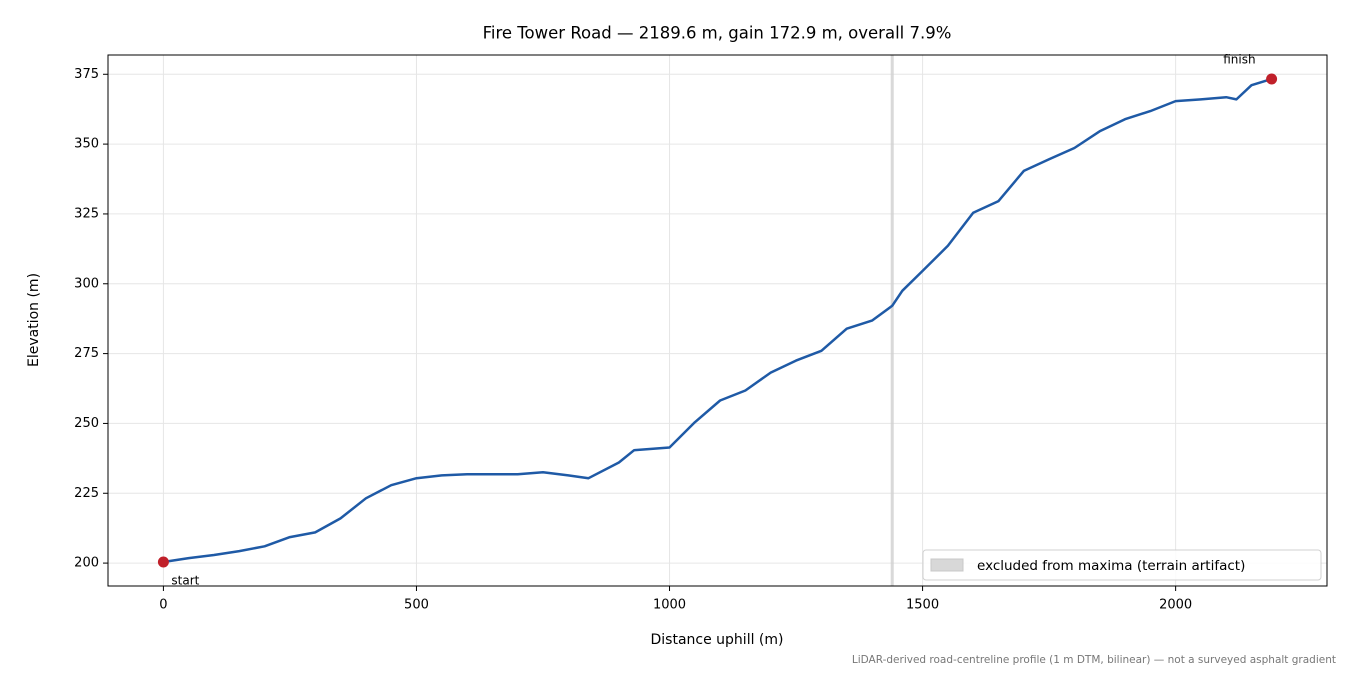 This screenshot has height=675, width=1350. Describe the element at coordinates (892, 320) in the screenshot. I see `excluded-span` at that location.